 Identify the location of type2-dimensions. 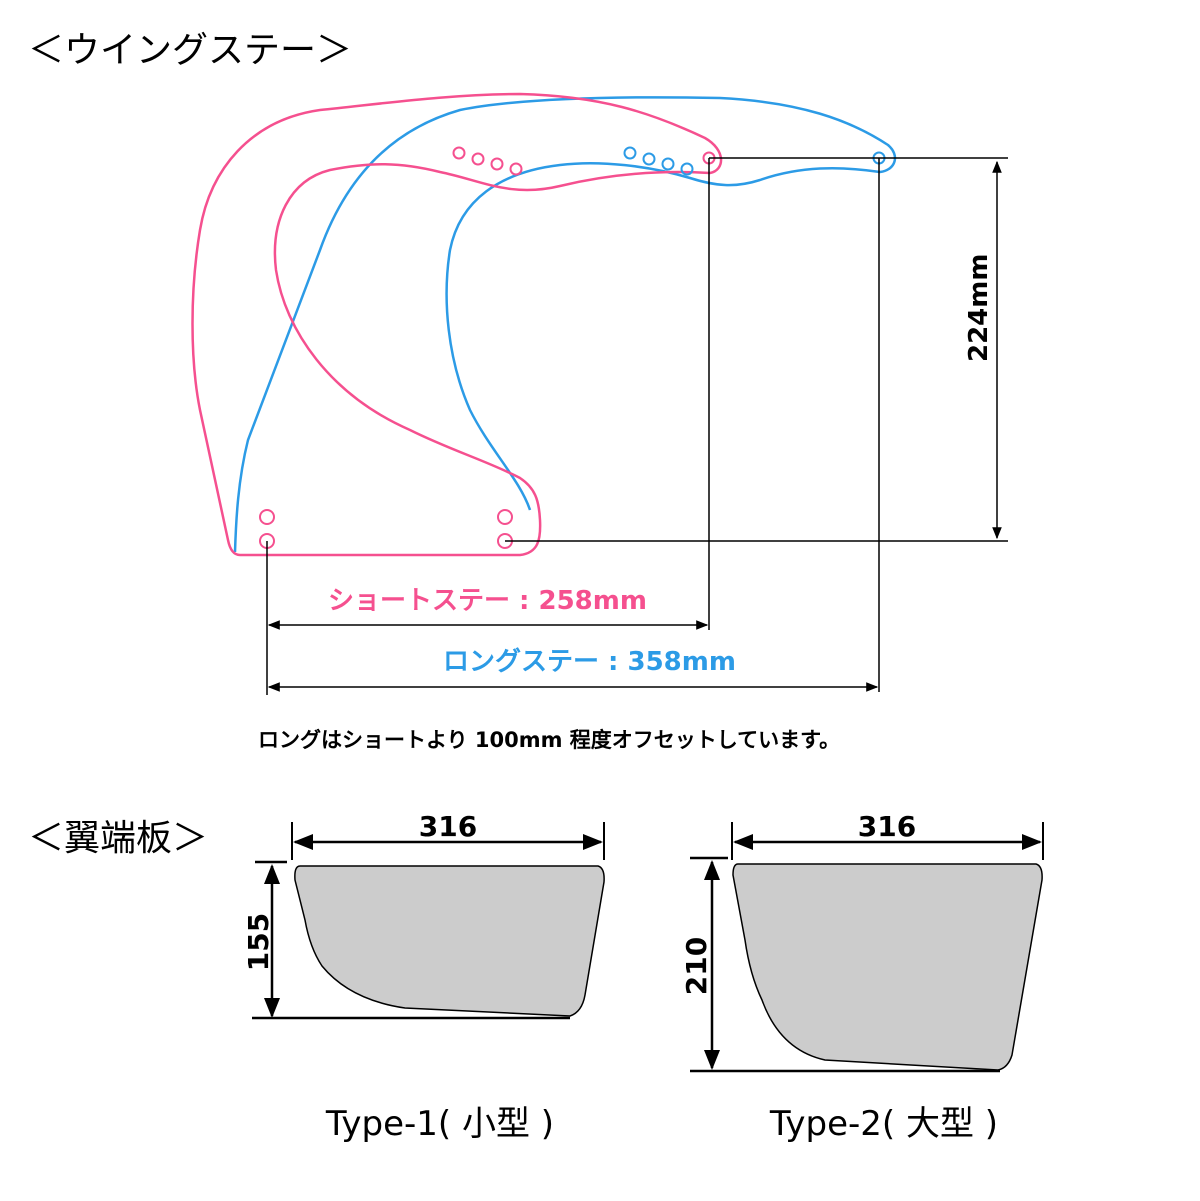
(867, 947).